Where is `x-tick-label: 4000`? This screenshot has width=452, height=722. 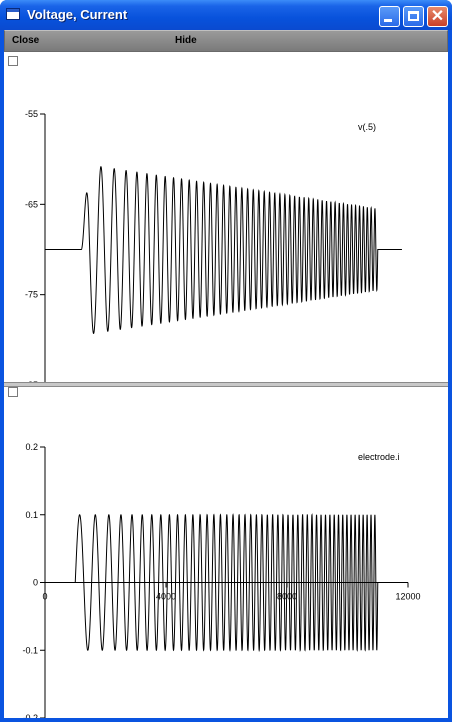 x-tick-label: 4000 is located at coordinates (166, 597).